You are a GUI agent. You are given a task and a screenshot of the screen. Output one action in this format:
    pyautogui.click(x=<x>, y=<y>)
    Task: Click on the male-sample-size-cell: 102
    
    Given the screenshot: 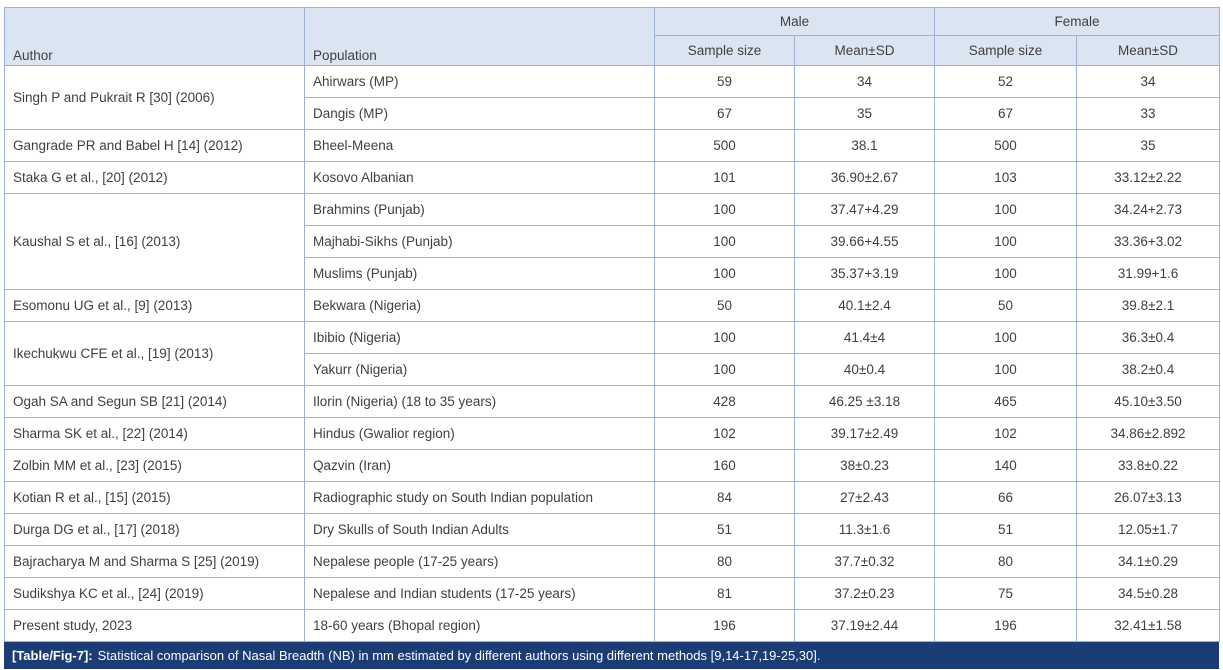 What is the action you would take?
    pyautogui.click(x=724, y=433)
    